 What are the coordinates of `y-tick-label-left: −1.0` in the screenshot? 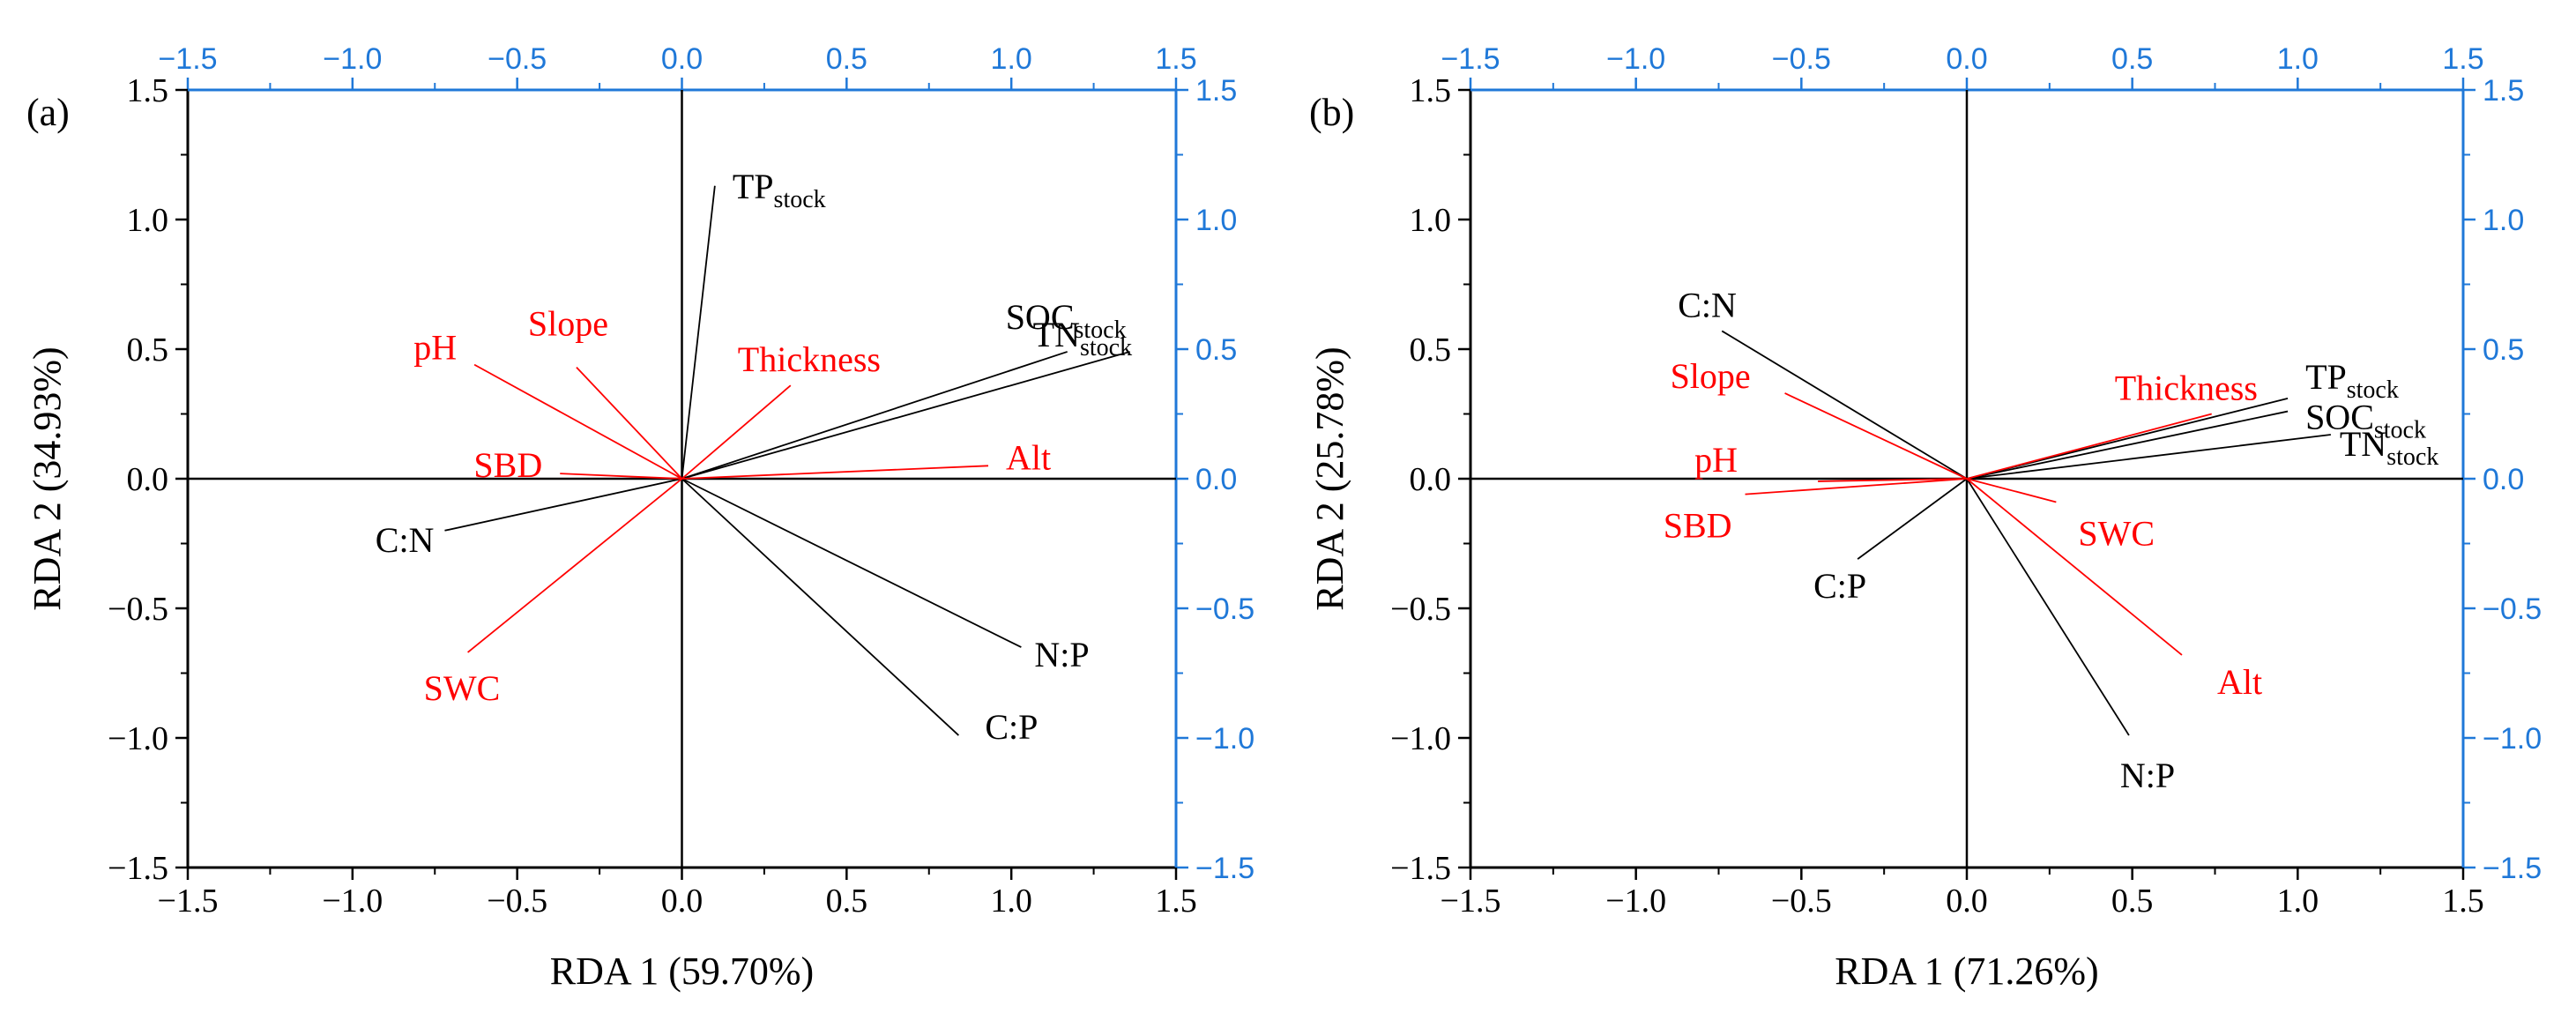 It's located at (1421, 738).